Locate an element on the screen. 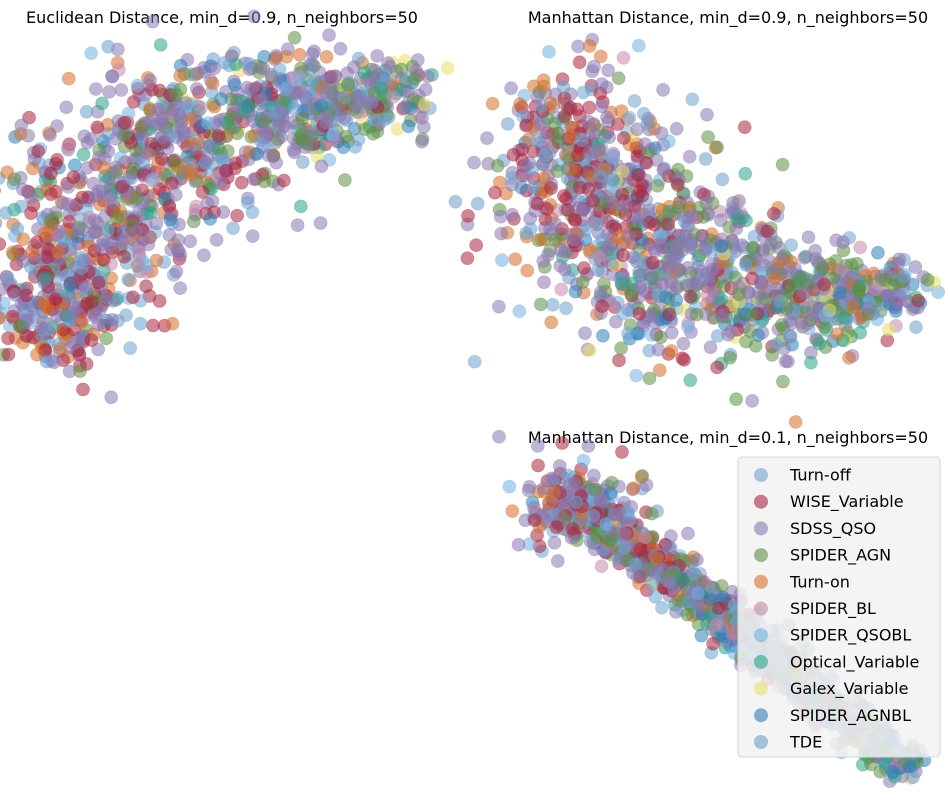 The height and width of the screenshot is (812, 950). legend-label-turn-on: Turn-on is located at coordinates (819, 581).